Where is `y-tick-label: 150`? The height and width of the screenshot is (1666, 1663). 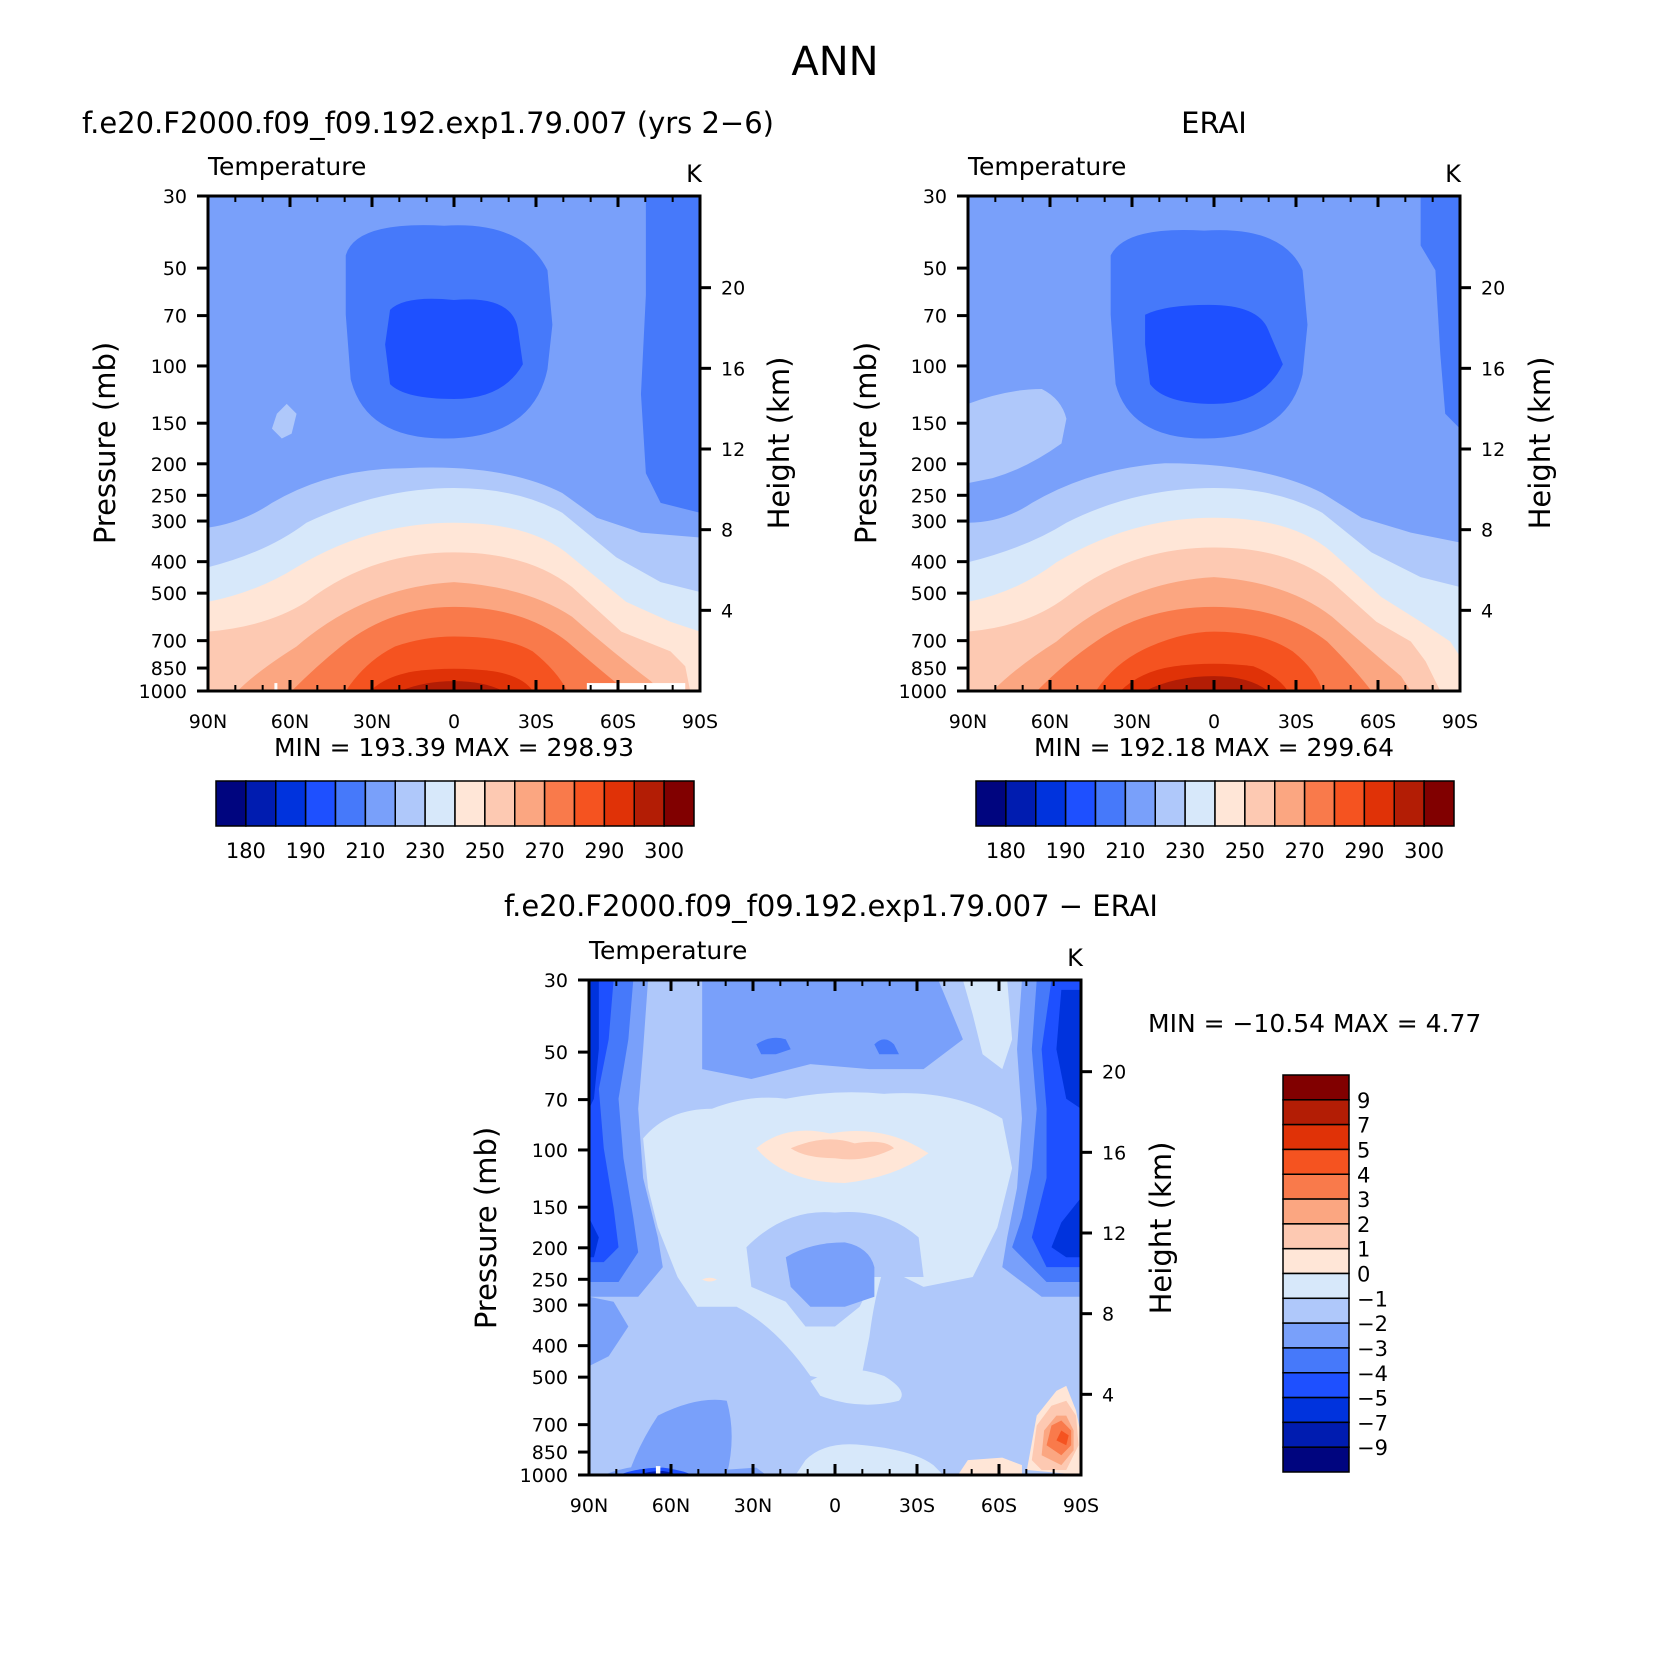
y-tick-label: 150 is located at coordinates (169, 424).